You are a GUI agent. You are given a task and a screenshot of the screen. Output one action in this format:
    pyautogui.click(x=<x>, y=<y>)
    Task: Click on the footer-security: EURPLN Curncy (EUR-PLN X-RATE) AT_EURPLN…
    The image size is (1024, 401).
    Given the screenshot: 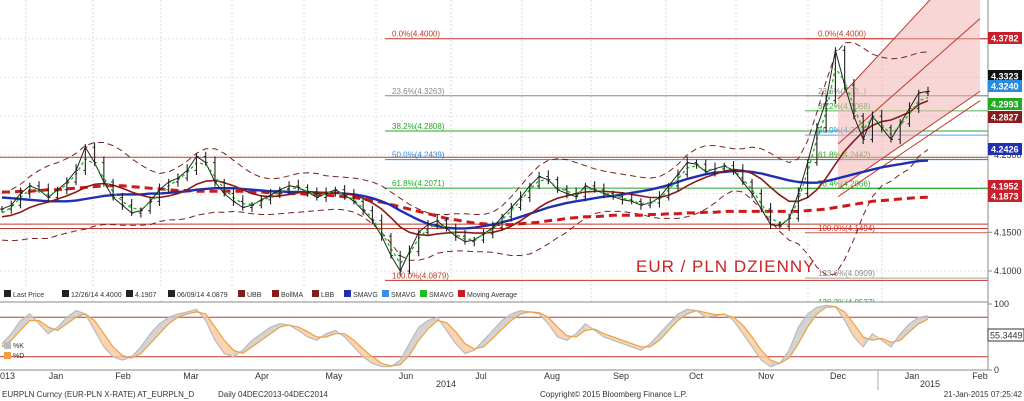 What is the action you would take?
    pyautogui.click(x=98, y=394)
    